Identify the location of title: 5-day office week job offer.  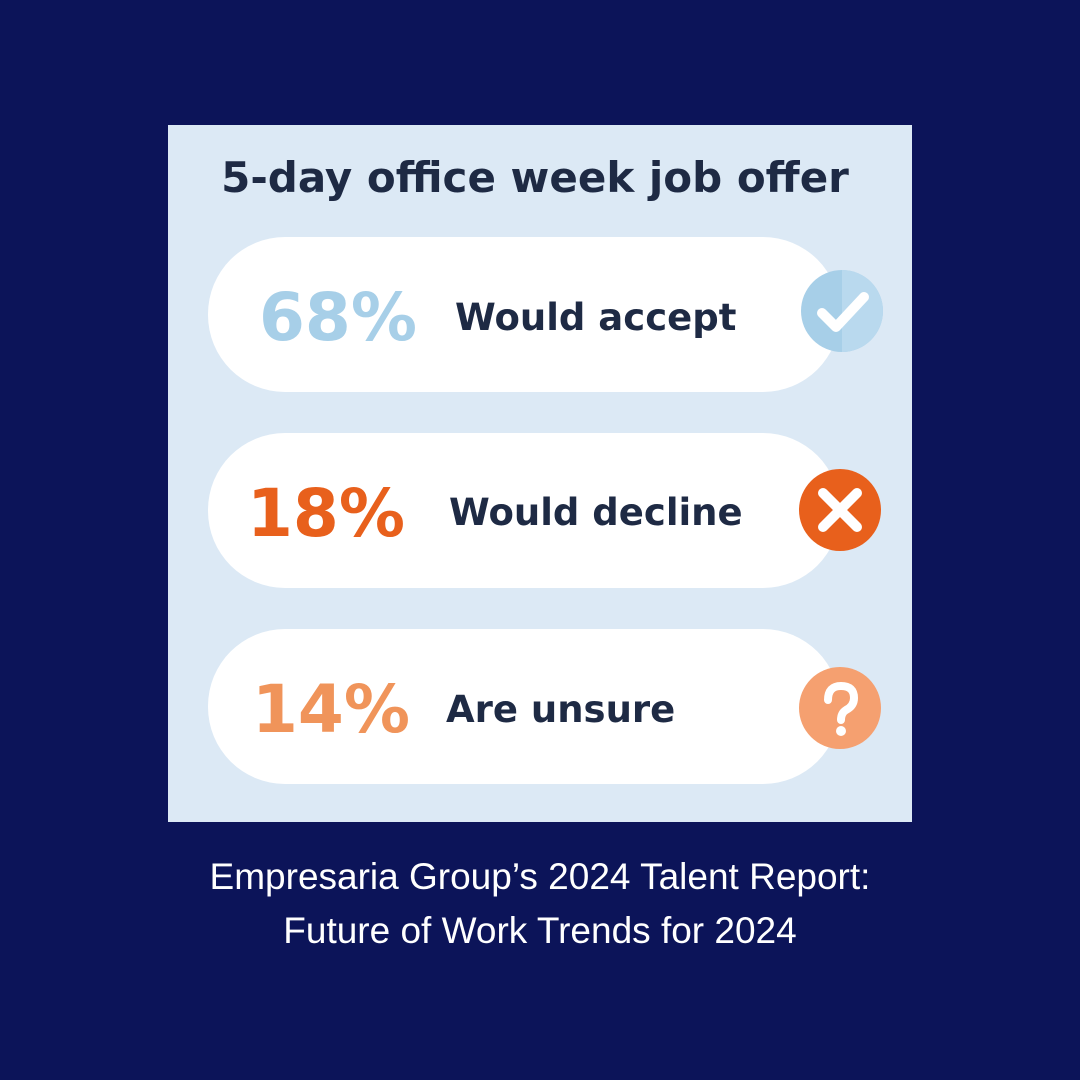
(535, 177).